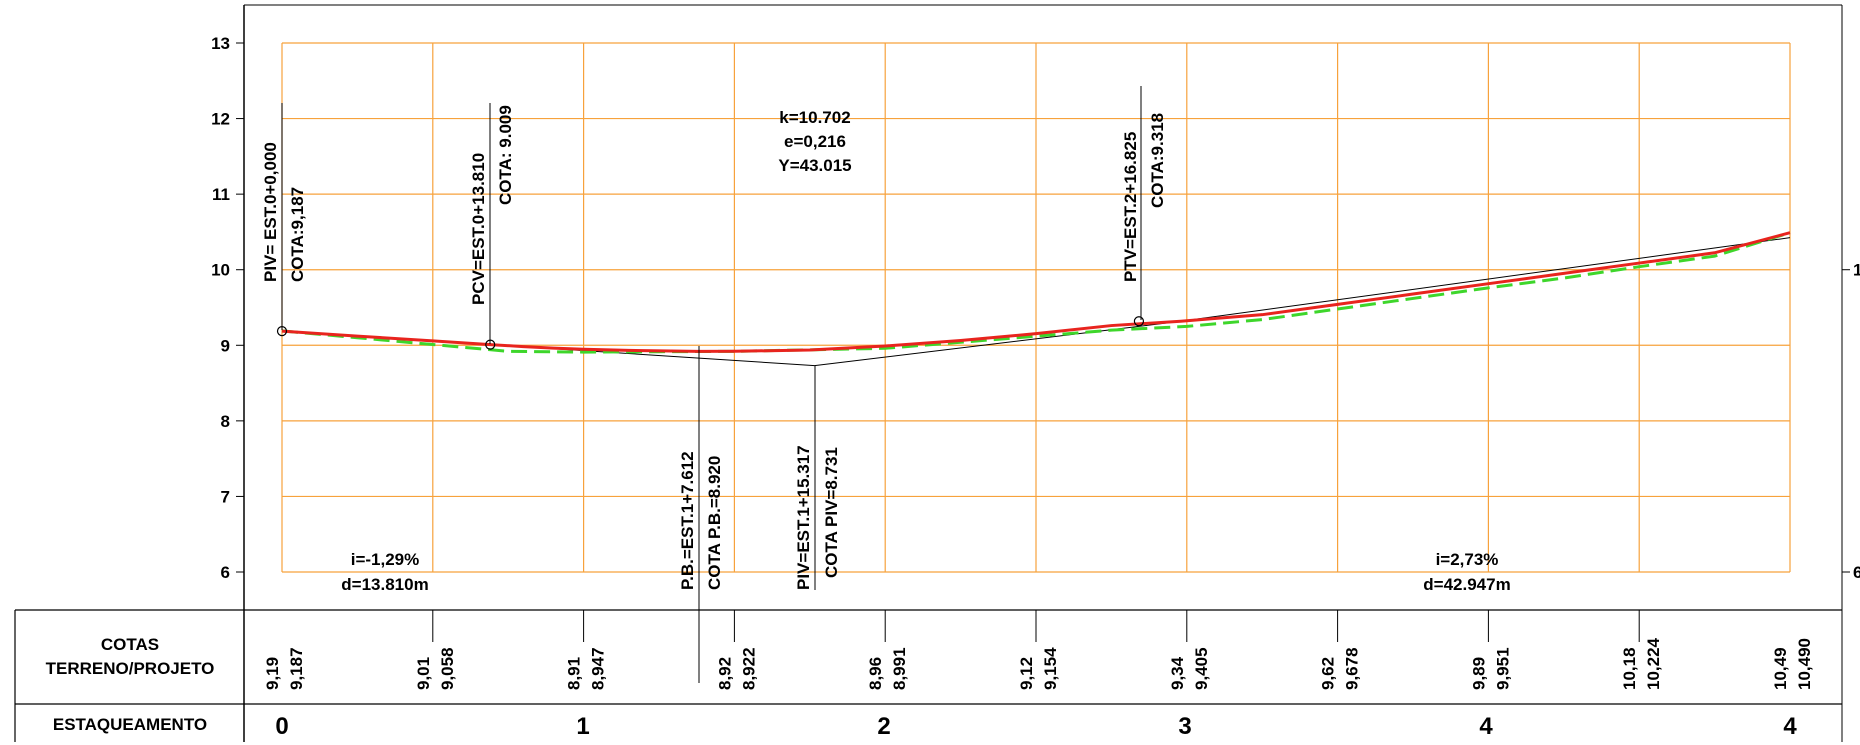 This screenshot has width=1860, height=745. What do you see at coordinates (875, 673) in the screenshot?
I see `cota-terreno-value: 8,96` at bounding box center [875, 673].